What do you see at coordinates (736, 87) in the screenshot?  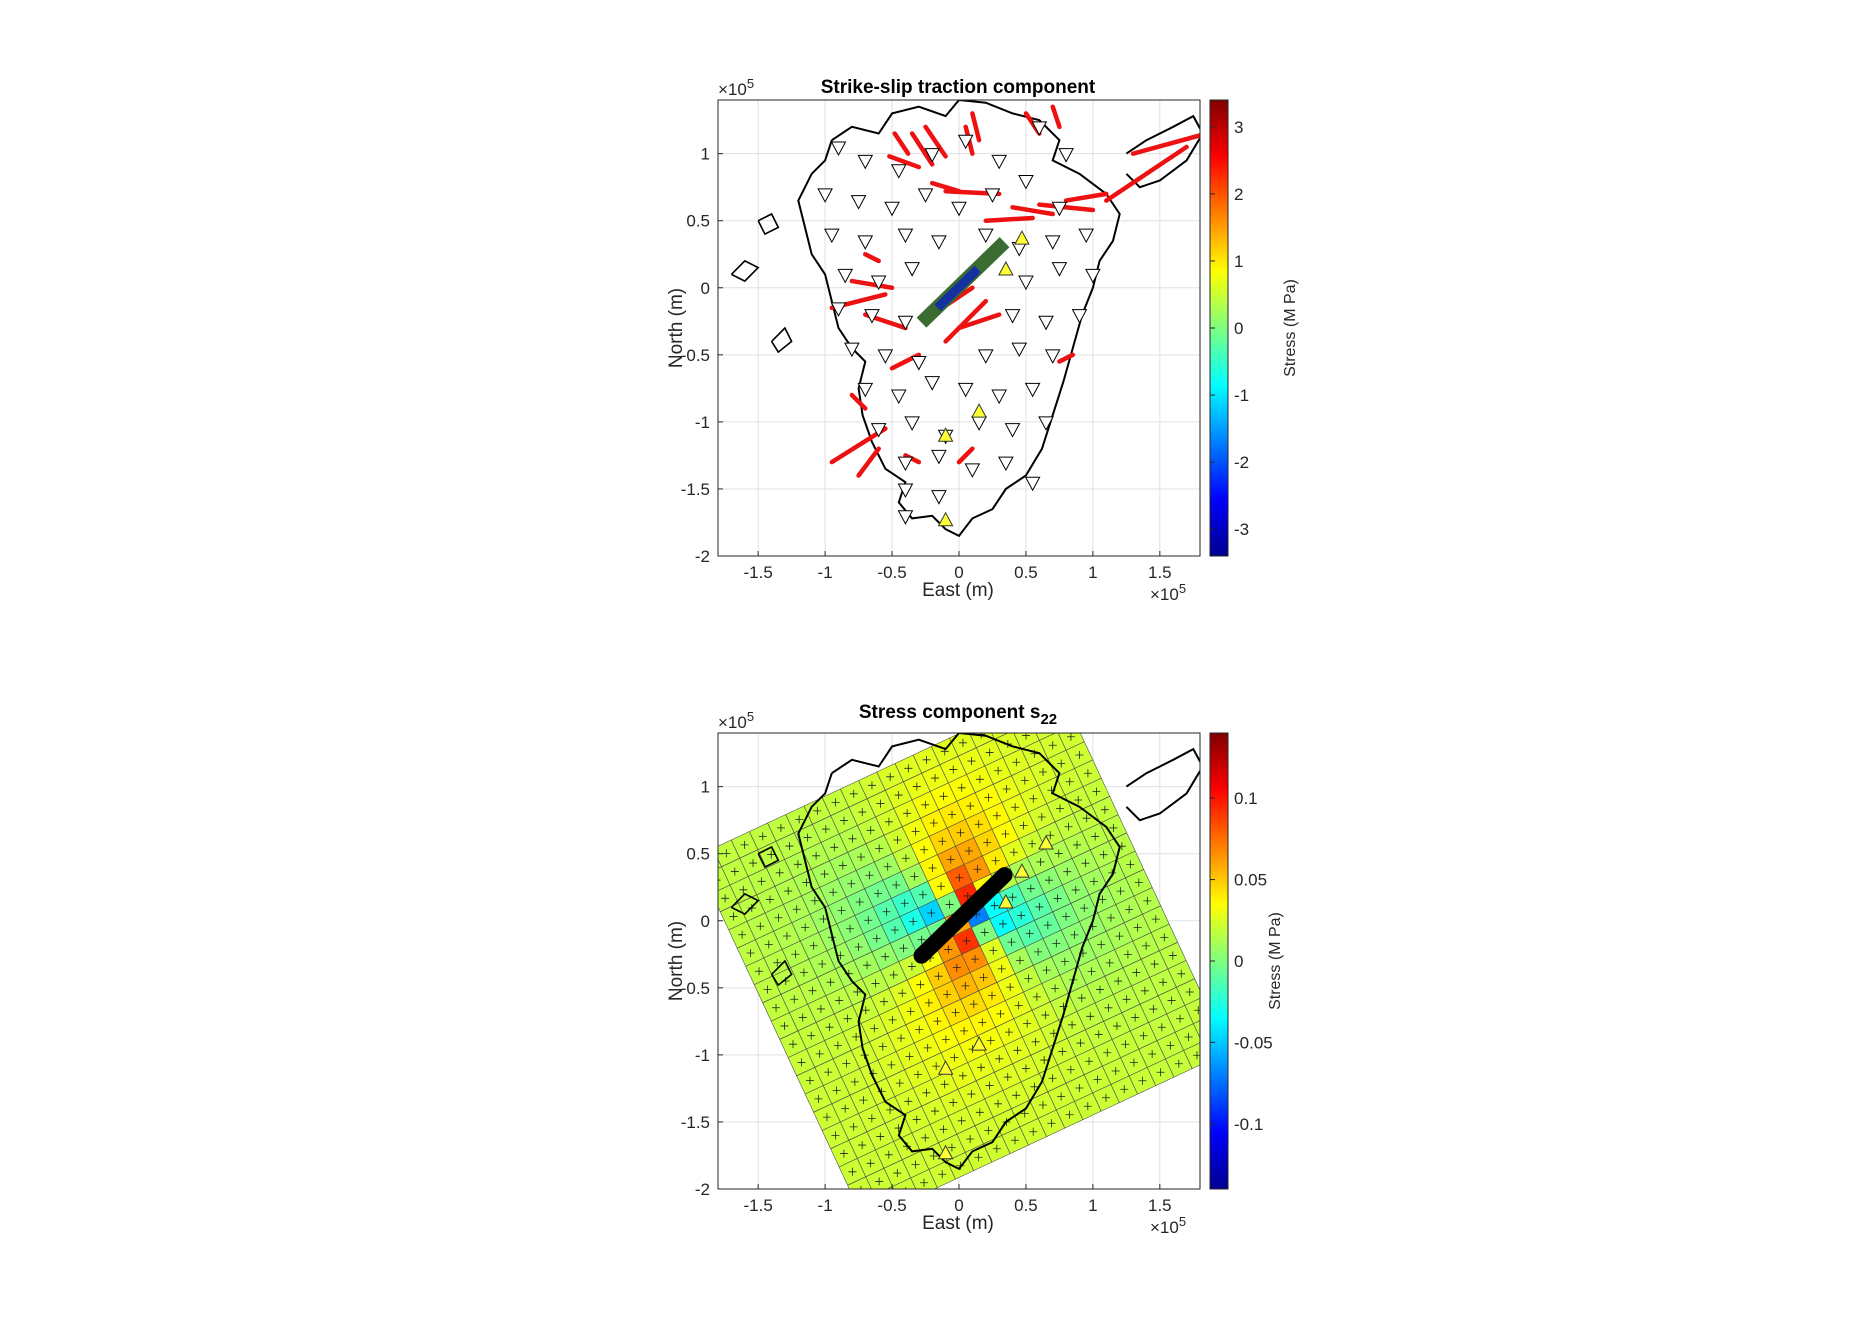 I see `y-exponent-1: ×10⁵` at bounding box center [736, 87].